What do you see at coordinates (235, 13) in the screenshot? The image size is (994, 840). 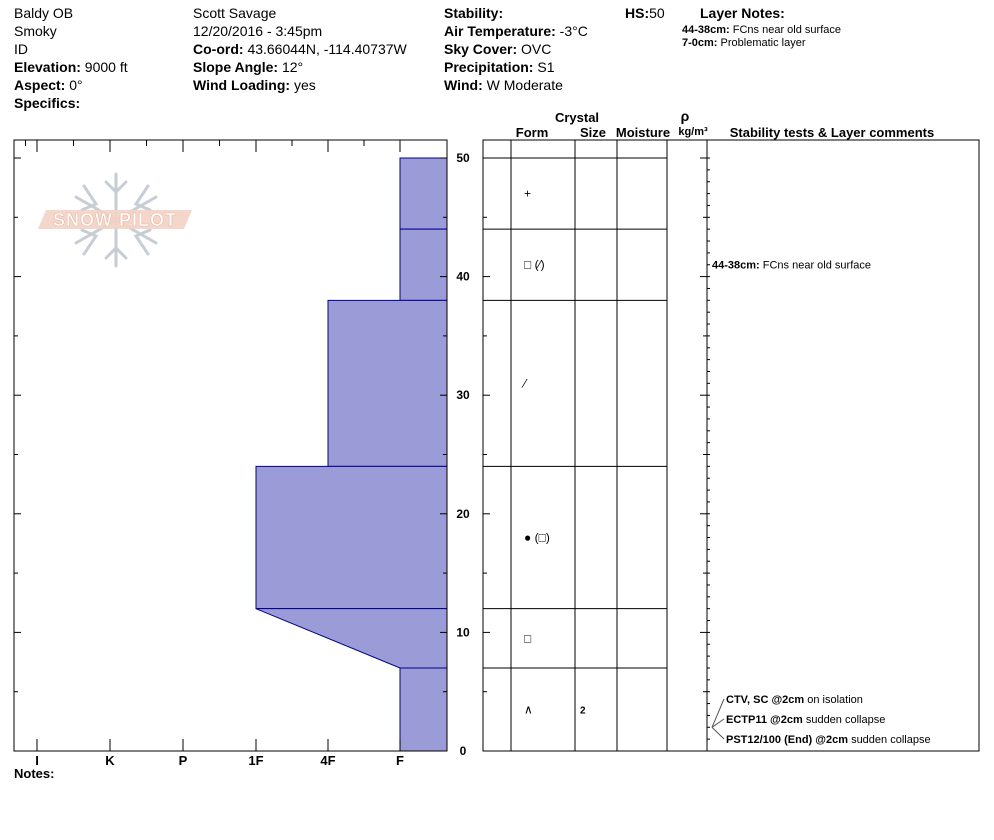 I see `observer: Scott Savage` at bounding box center [235, 13].